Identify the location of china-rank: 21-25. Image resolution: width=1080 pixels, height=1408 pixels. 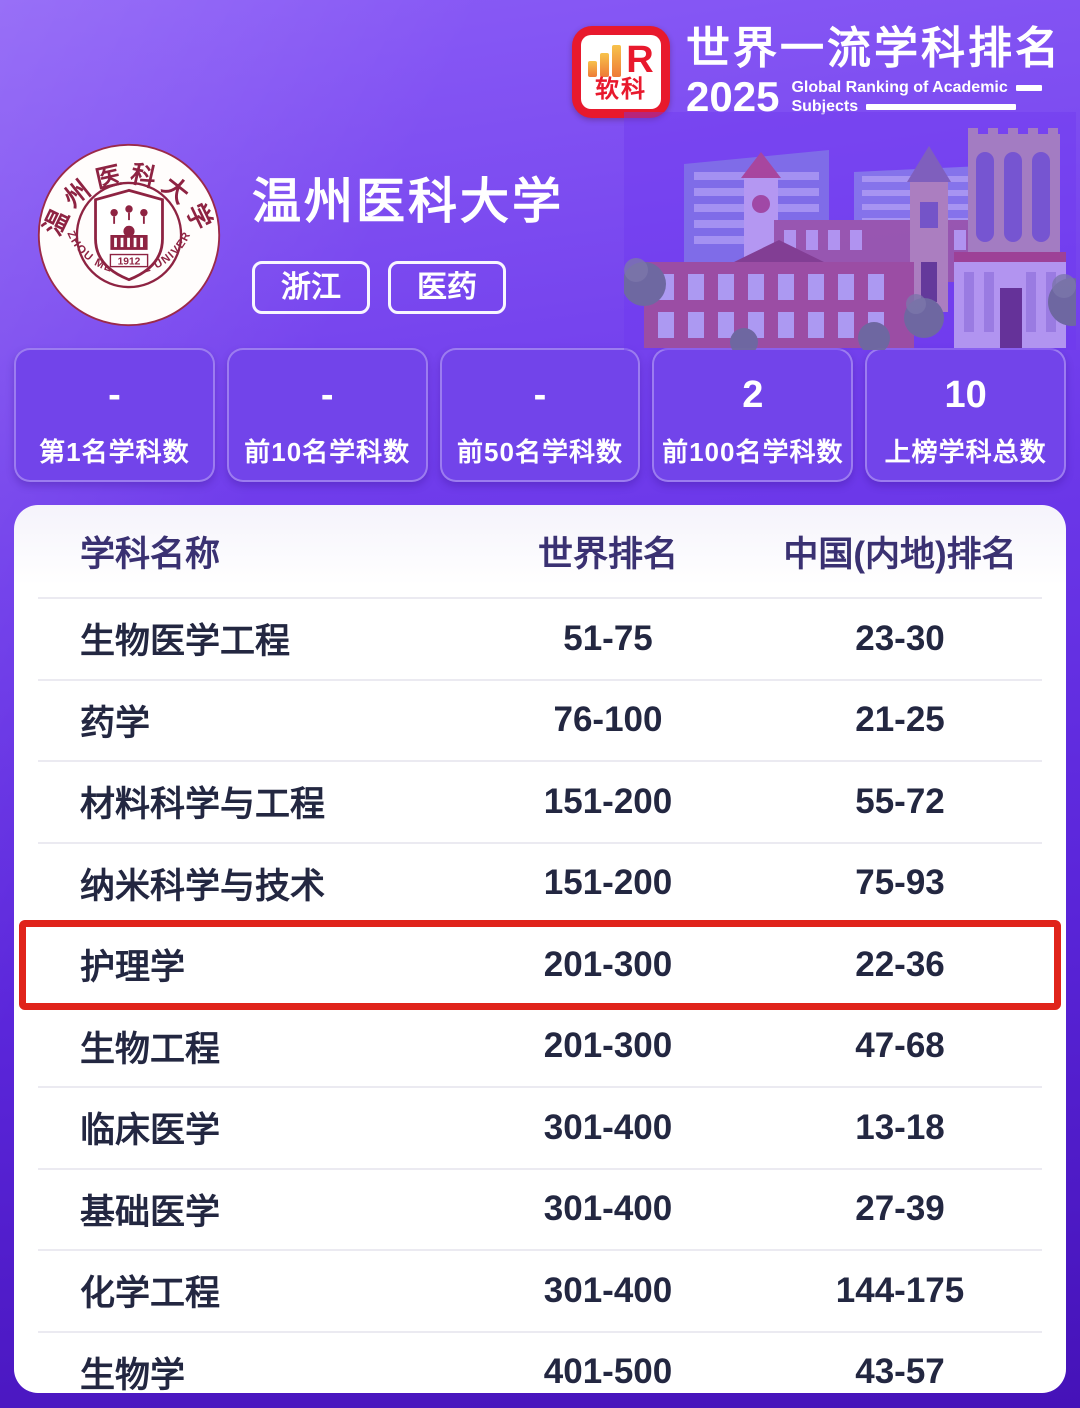
(900, 720).